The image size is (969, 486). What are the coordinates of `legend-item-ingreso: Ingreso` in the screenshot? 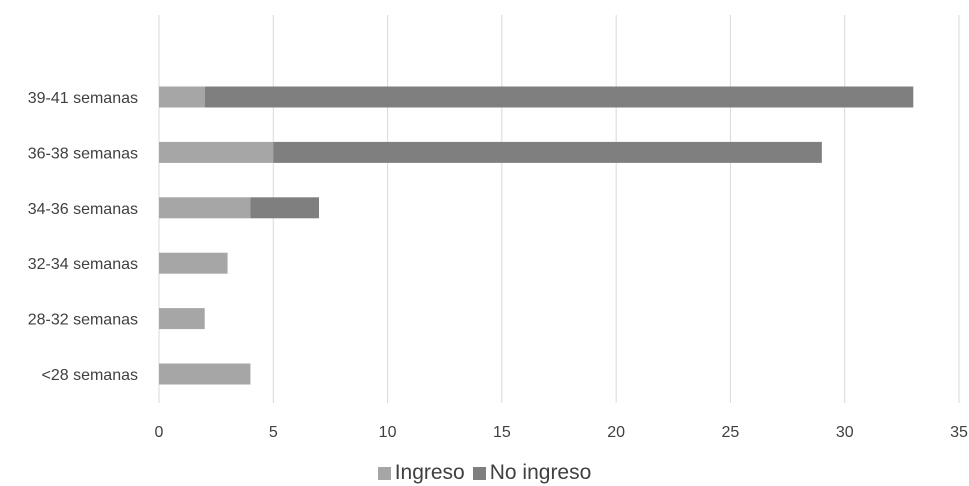 It's located at (421, 473).